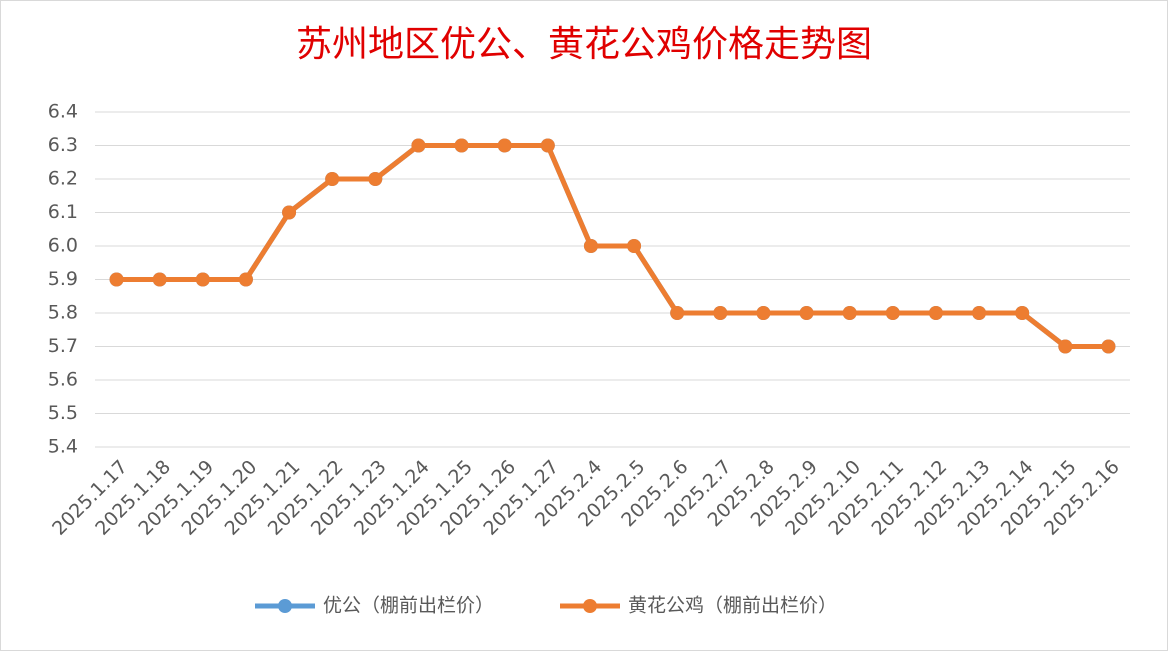 The width and height of the screenshot is (1168, 651). What do you see at coordinates (63, 380) in the screenshot?
I see `y-tick-label: 5.6` at bounding box center [63, 380].